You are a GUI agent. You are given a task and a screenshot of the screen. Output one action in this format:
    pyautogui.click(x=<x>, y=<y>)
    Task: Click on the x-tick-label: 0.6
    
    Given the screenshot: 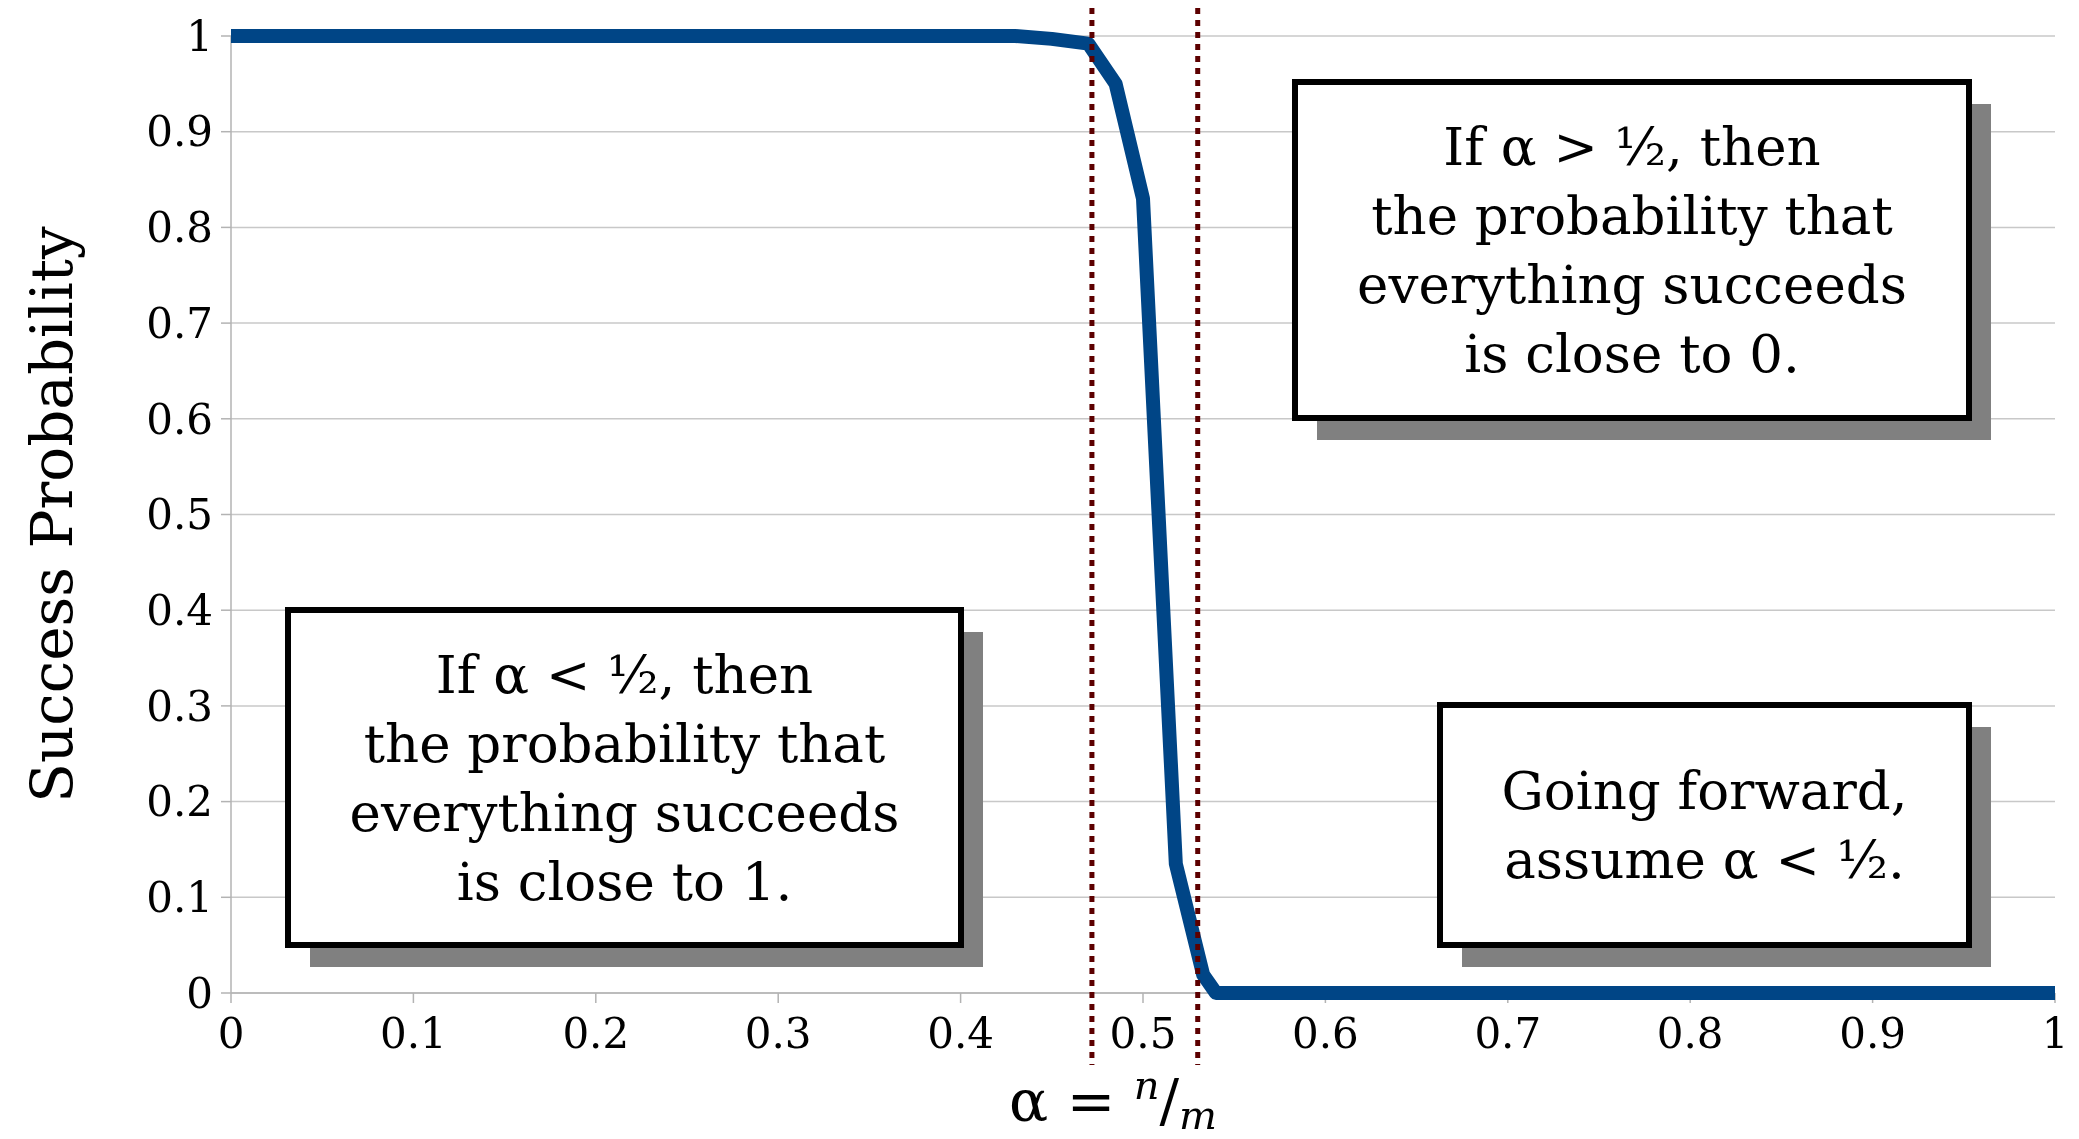 What is the action you would take?
    pyautogui.click(x=1325, y=1033)
    